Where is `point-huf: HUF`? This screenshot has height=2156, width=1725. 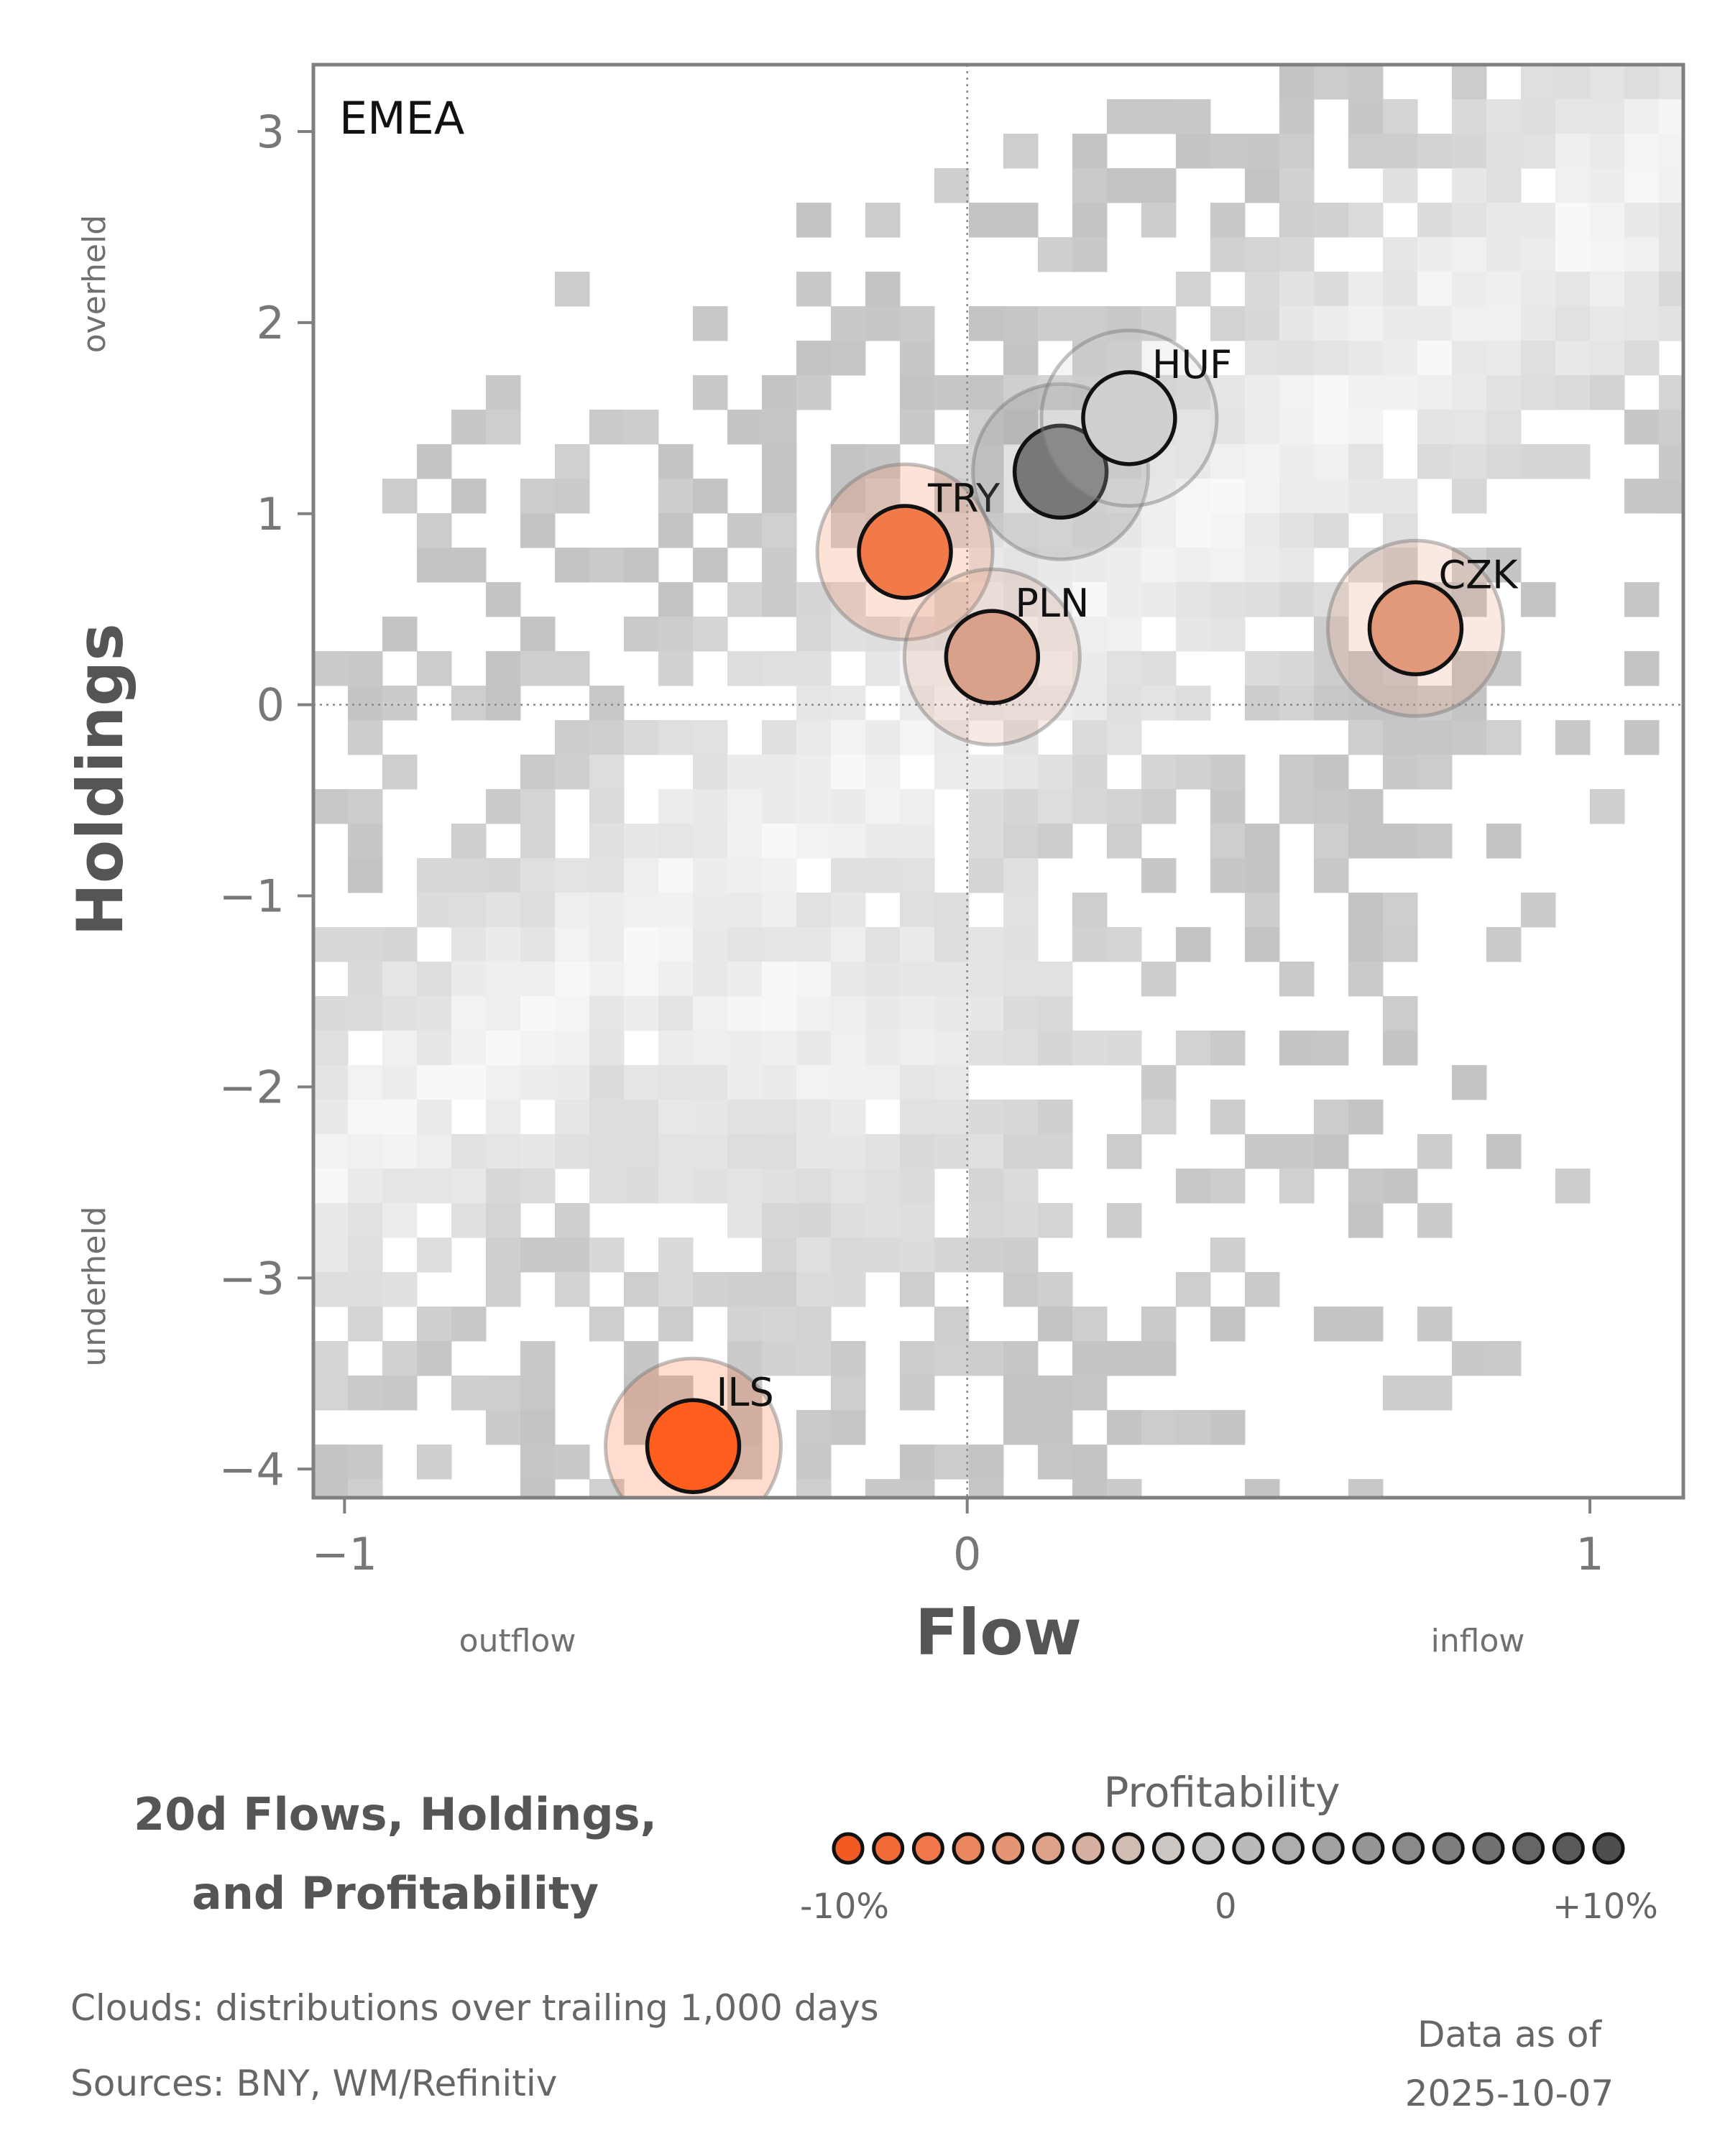 point-huf: HUF is located at coordinates (1135, 418).